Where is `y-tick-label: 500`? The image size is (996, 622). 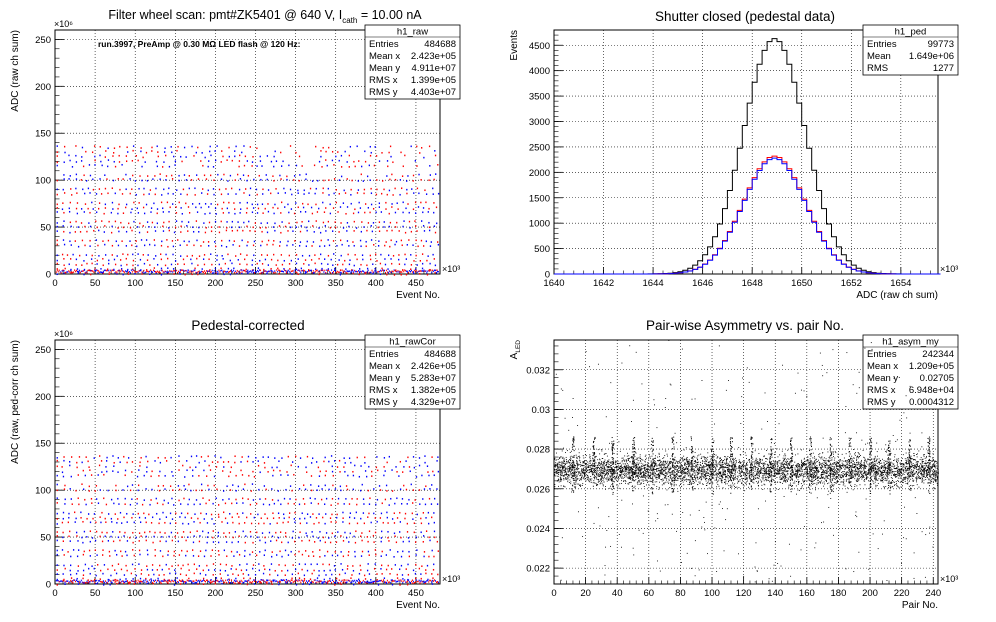
y-tick-label: 500 is located at coordinates (542, 249).